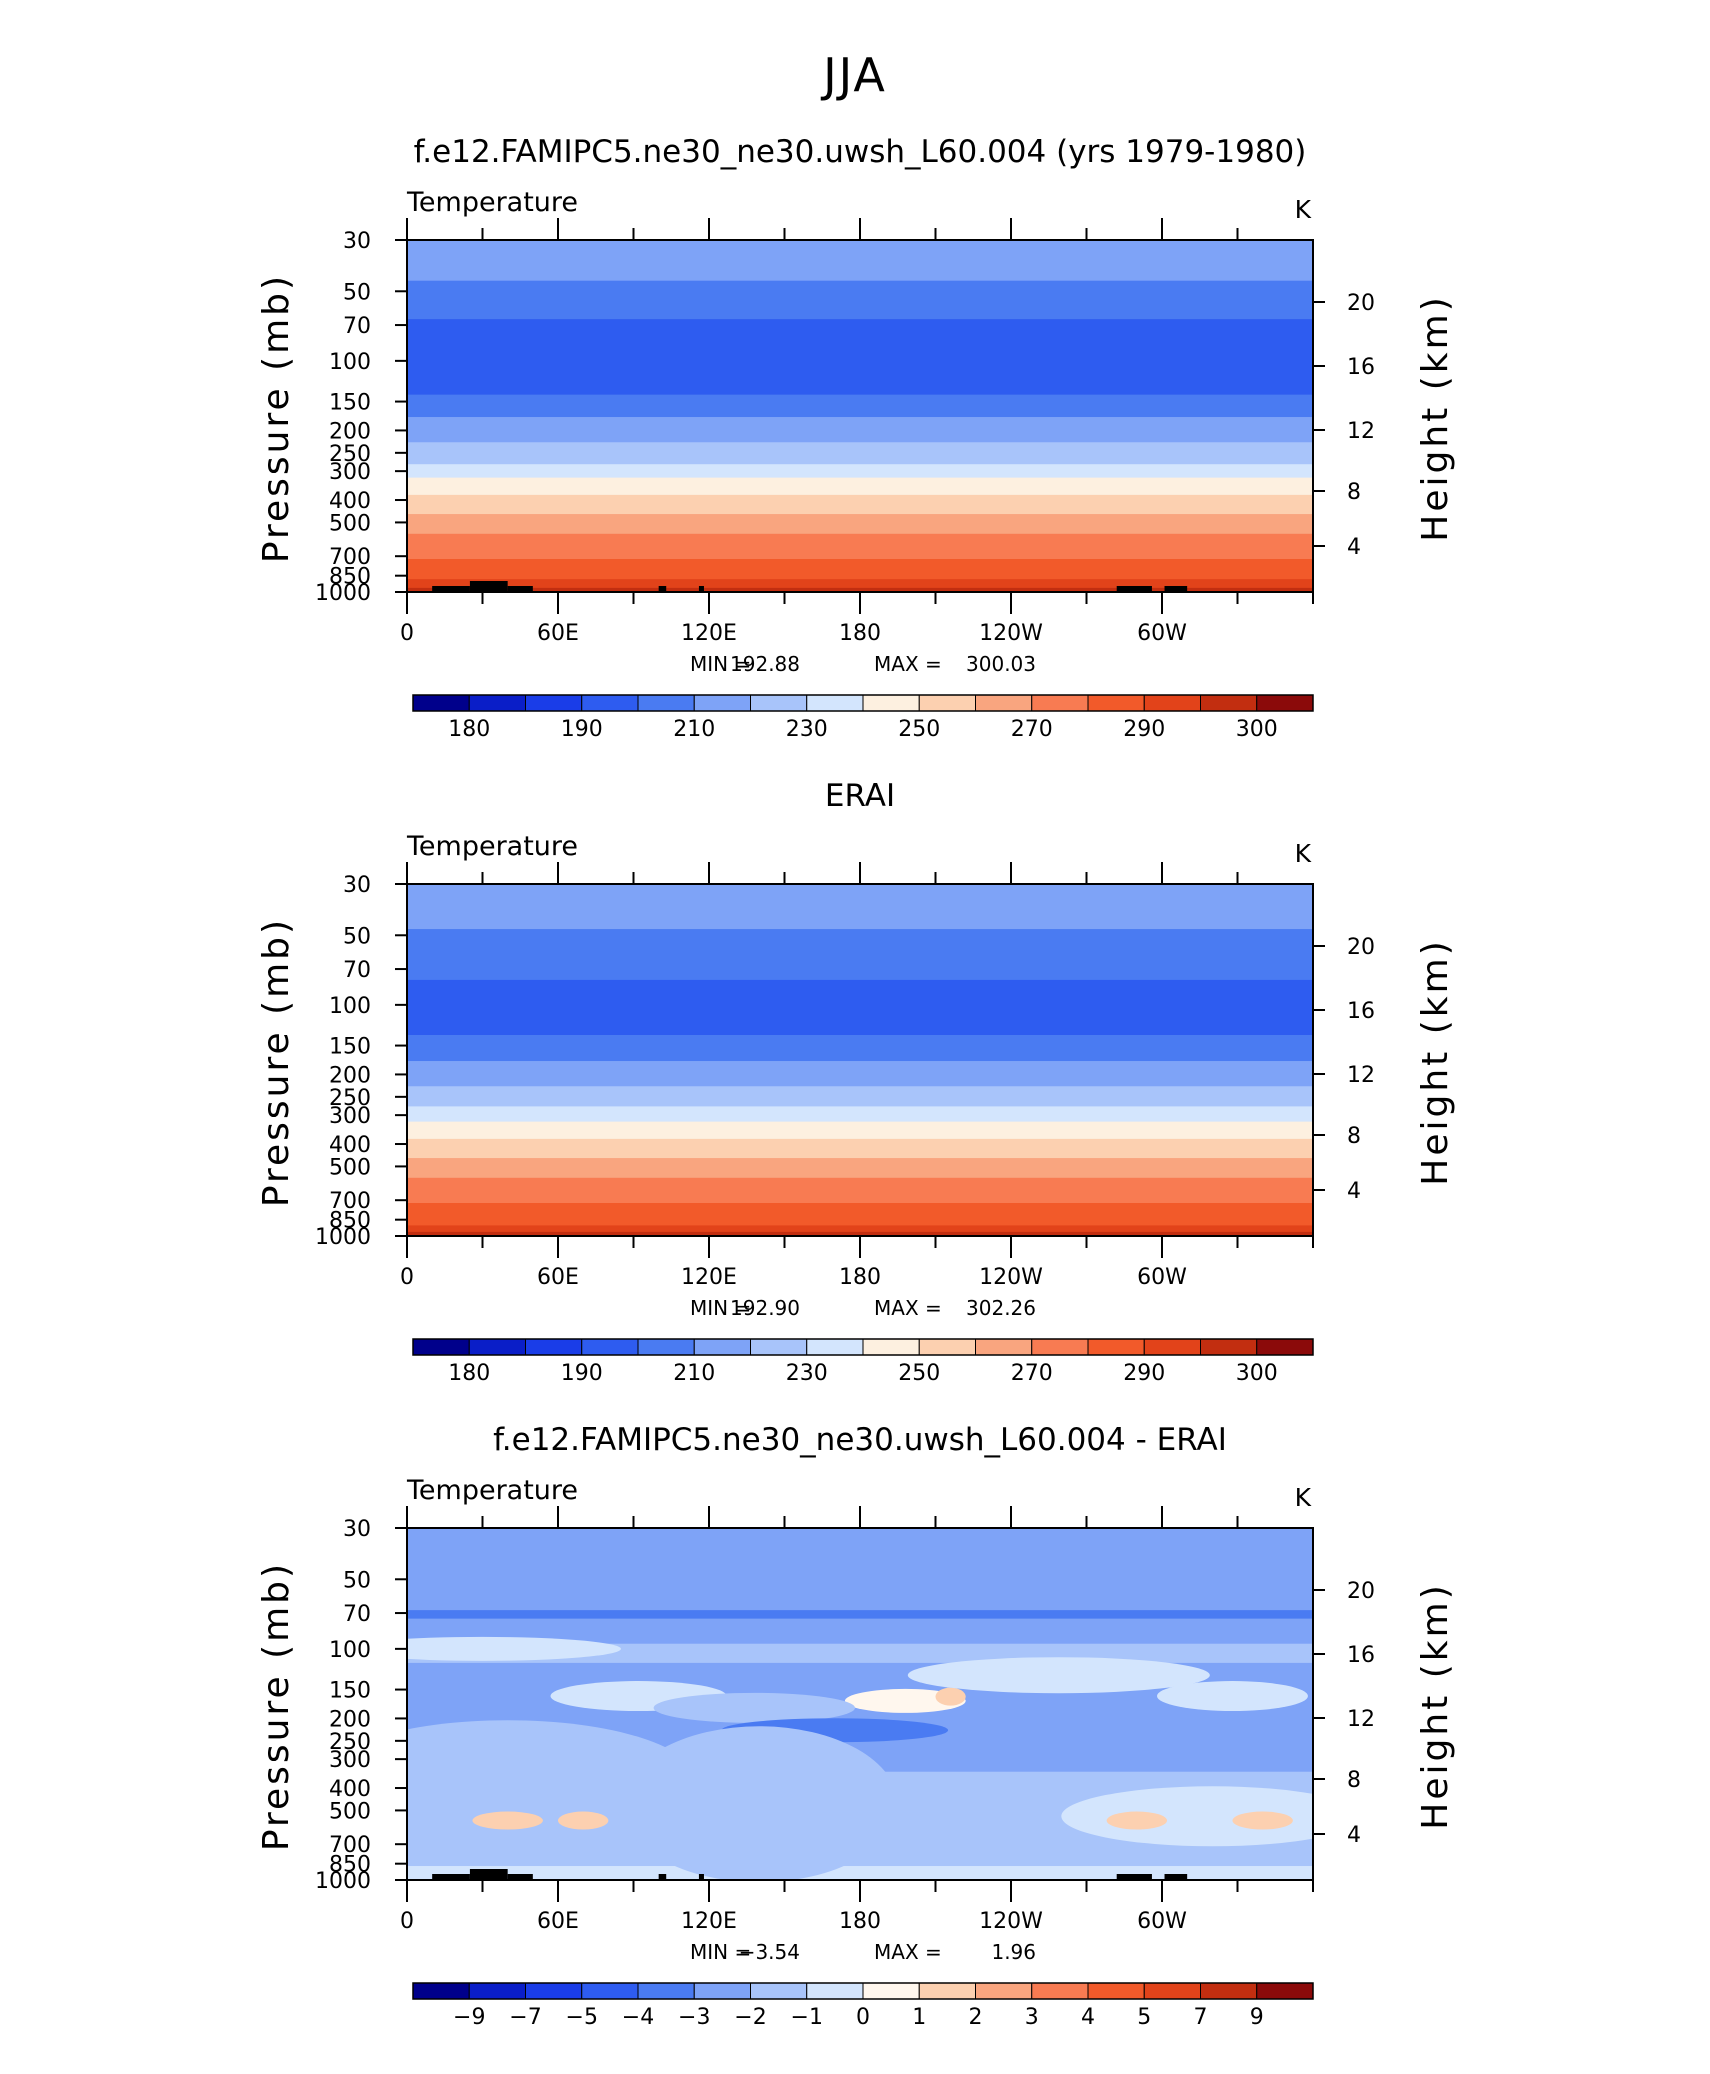  Describe the element at coordinates (1144, 2017) in the screenshot. I see `colorbar-label: 5` at that location.